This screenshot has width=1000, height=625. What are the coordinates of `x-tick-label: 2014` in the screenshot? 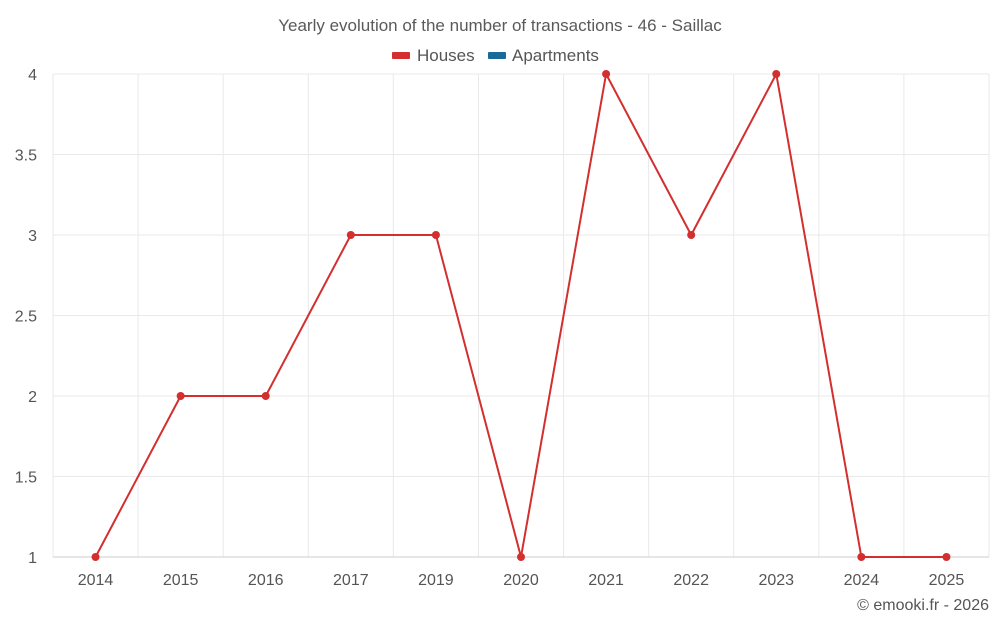 It's located at (96, 580).